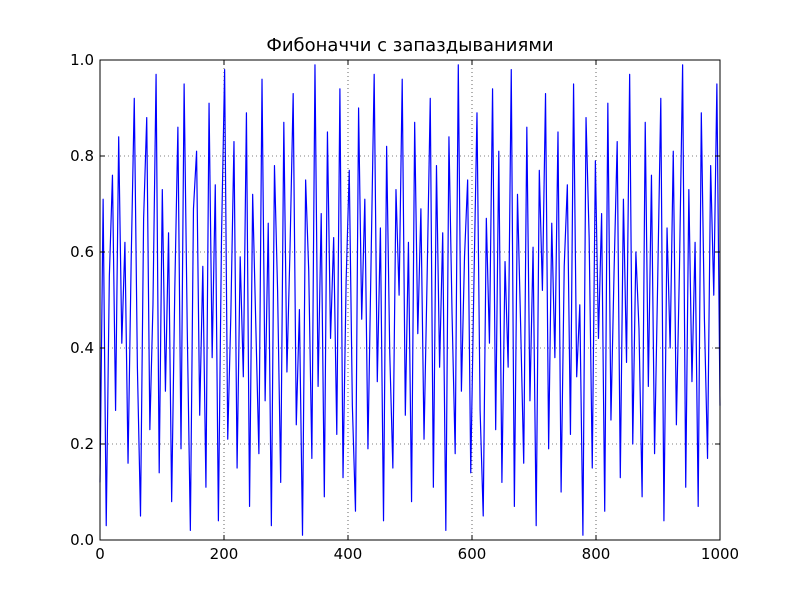 The height and width of the screenshot is (604, 800). I want to click on x-tick-label: 400, so click(348, 554).